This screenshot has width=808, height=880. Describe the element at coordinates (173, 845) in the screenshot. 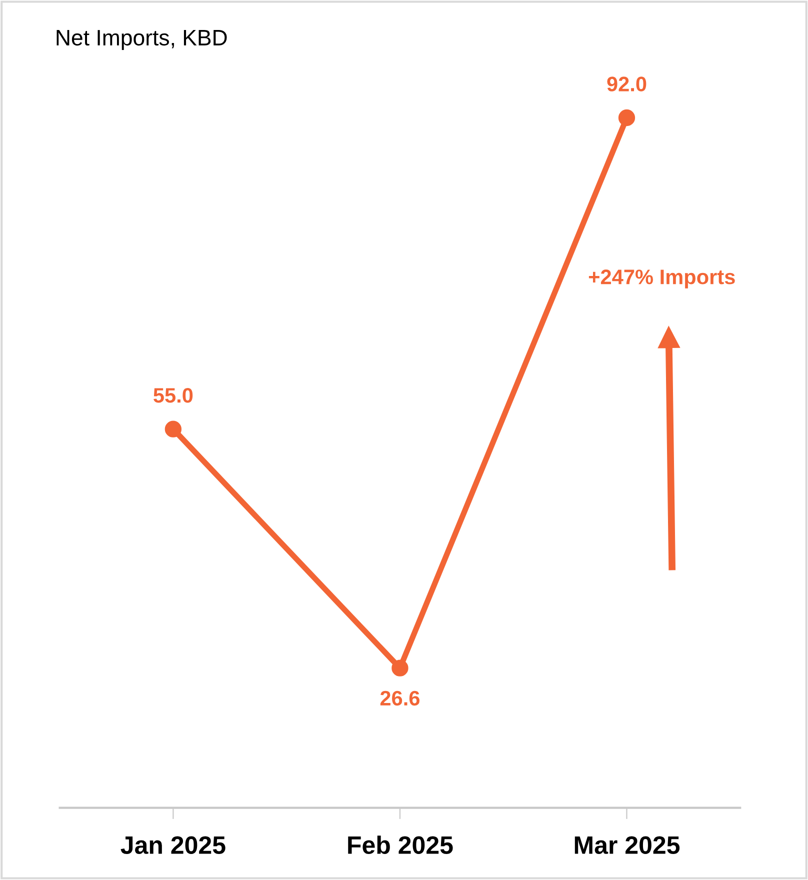

I see `x-tick-label: Jan 2025` at that location.